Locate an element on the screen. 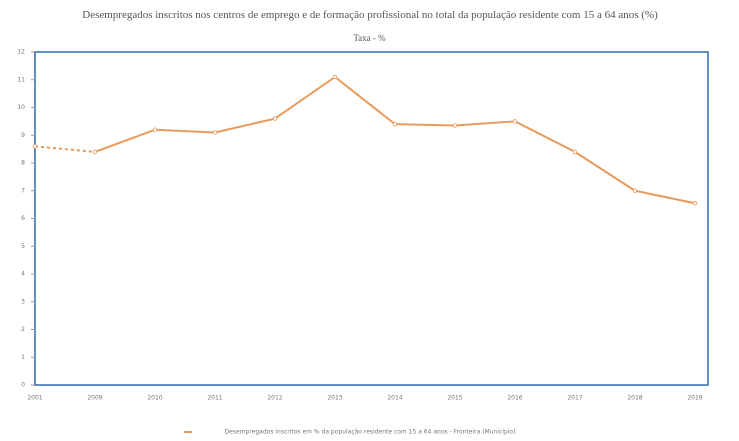  x-tick-label: 2013 is located at coordinates (334, 398).